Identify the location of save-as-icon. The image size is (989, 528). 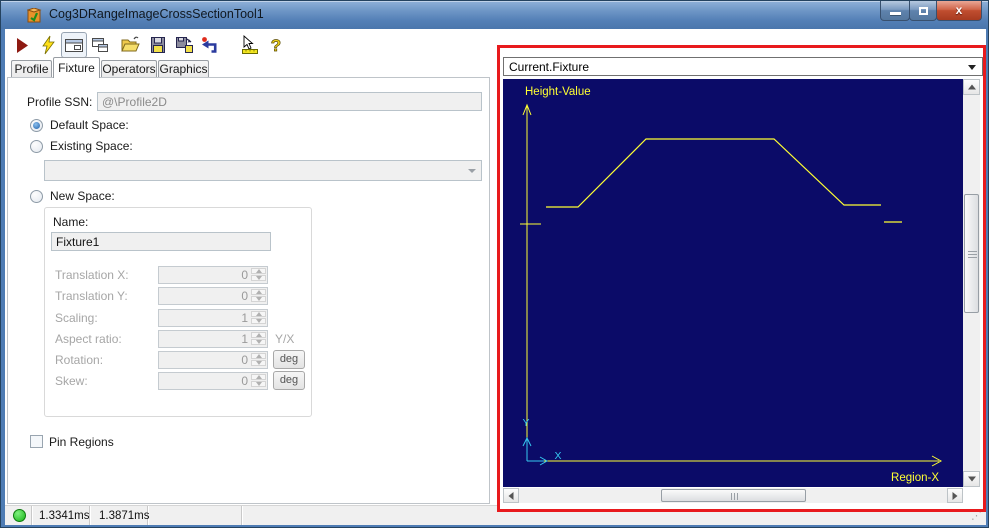
(184, 45).